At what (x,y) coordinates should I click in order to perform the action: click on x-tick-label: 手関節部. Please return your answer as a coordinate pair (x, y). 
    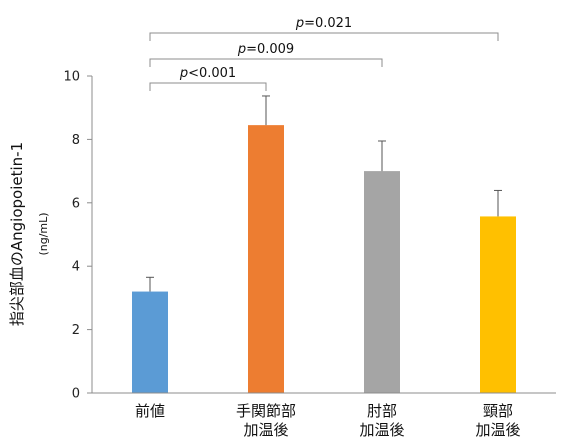
    Looking at the image, I should click on (266, 411).